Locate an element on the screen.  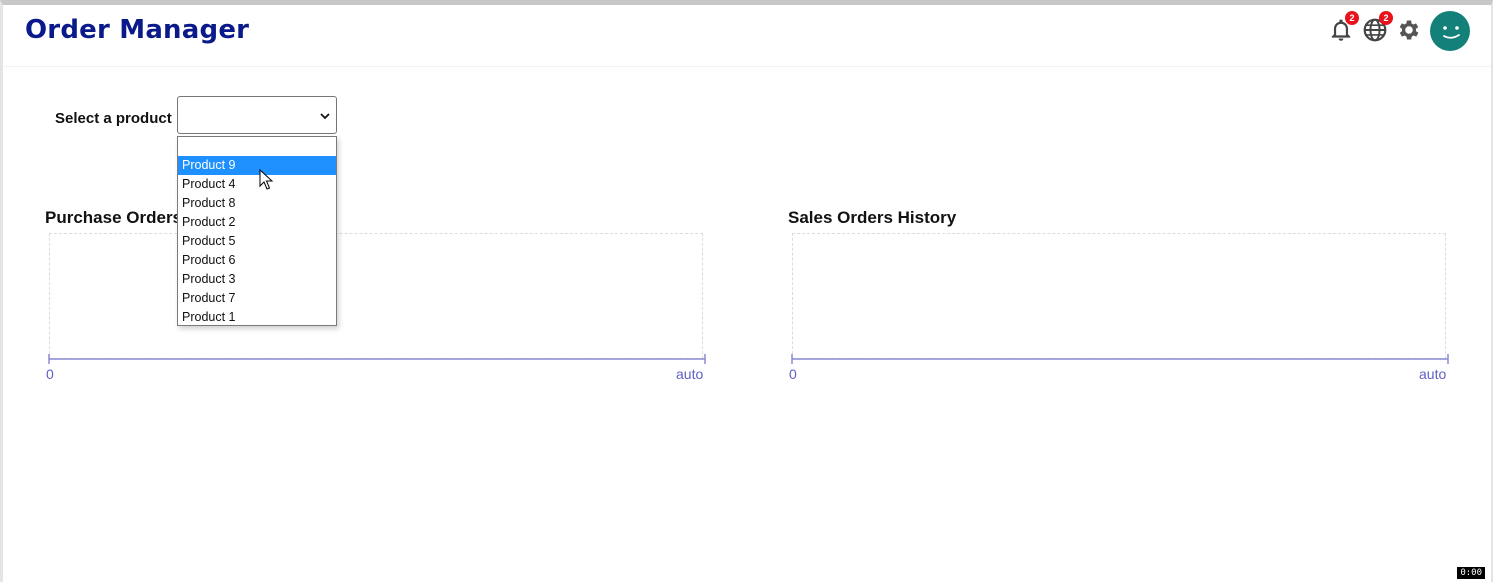
language-button: 2 is located at coordinates (1377, 27).